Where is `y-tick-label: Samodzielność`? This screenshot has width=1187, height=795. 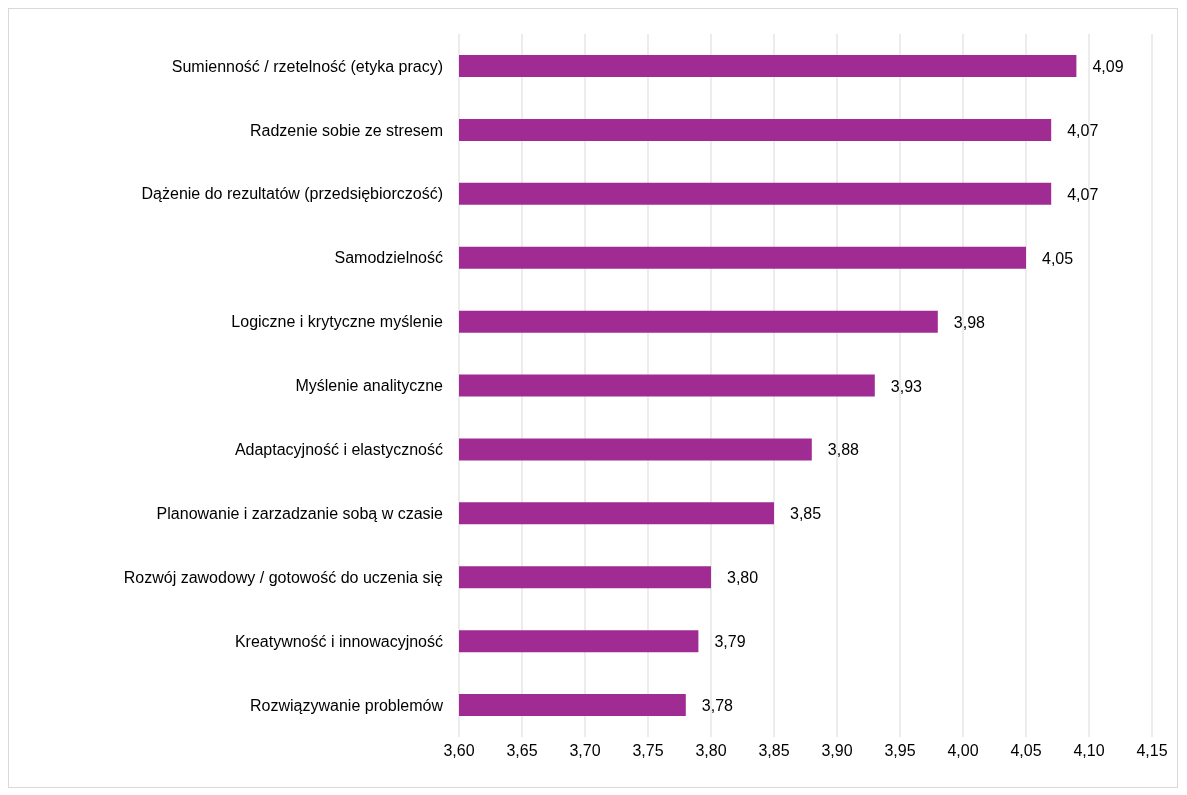 y-tick-label: Samodzielność is located at coordinates (388, 258).